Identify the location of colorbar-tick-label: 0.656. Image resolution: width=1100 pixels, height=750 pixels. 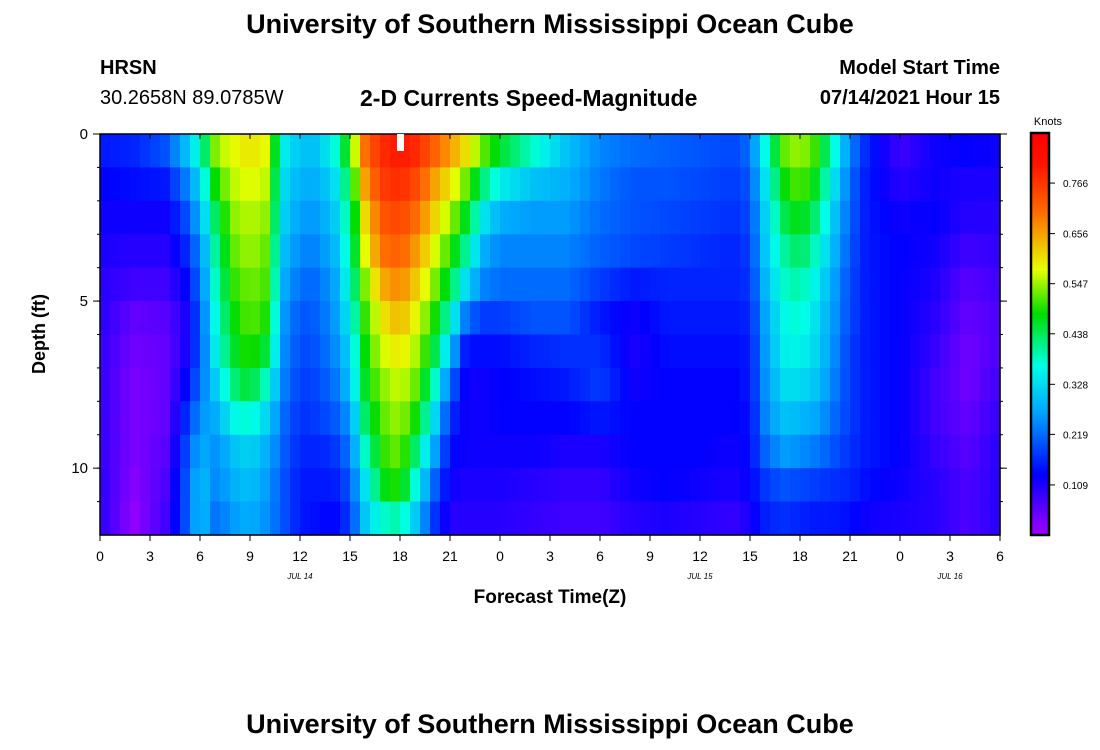
(1075, 235).